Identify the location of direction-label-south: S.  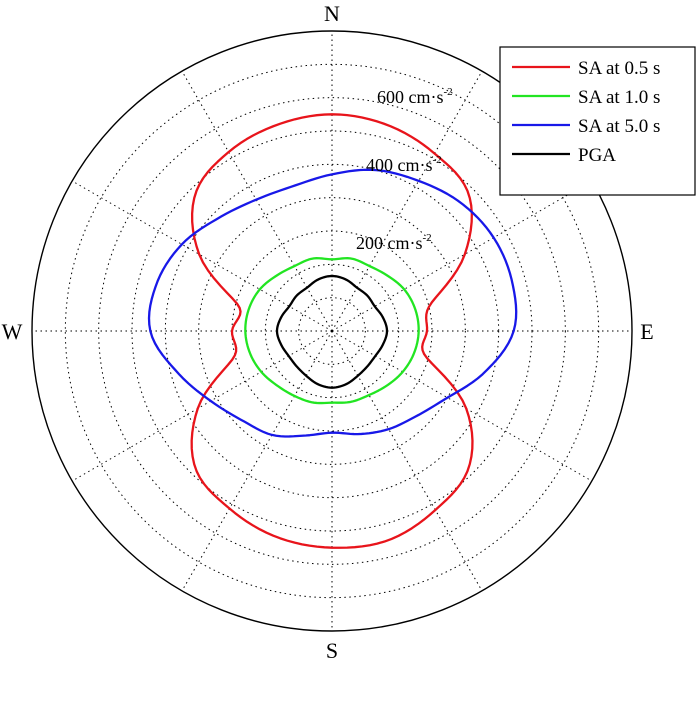
(332, 650).